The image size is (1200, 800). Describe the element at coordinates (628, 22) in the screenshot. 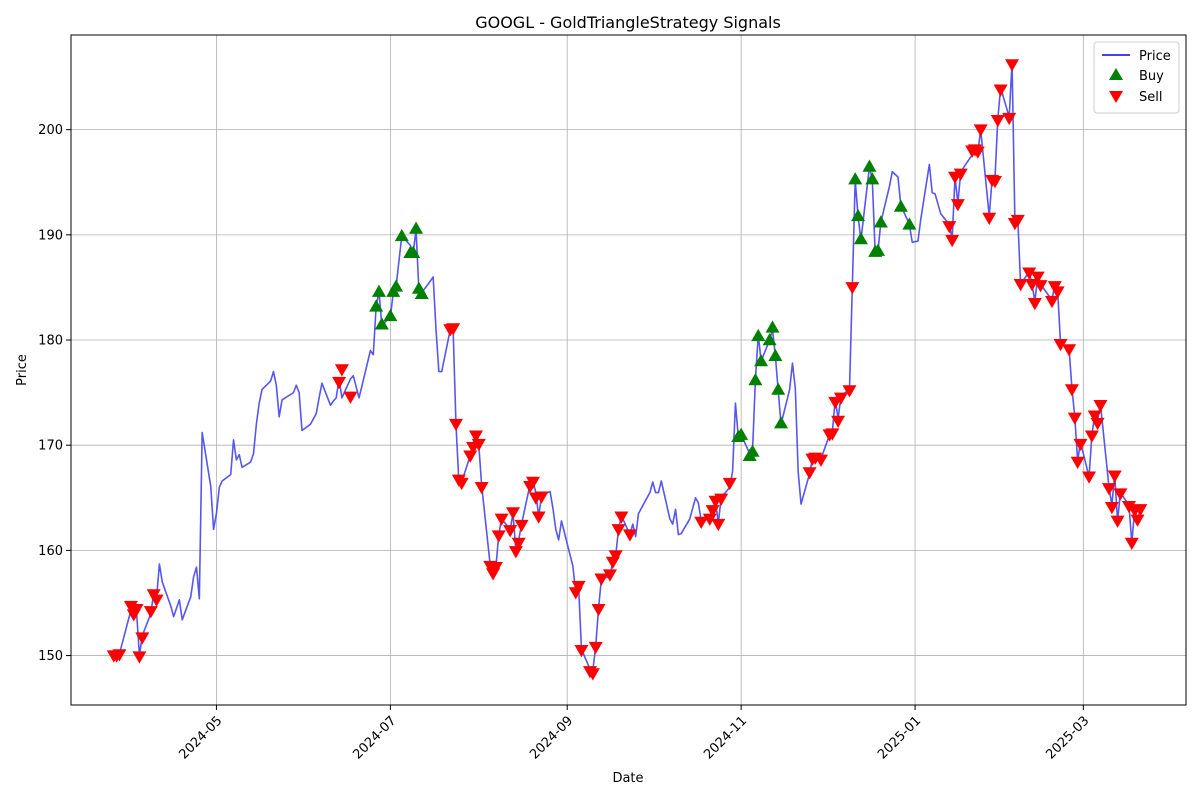

I see `chart-title: GOOGL - GoldTriangleStrategy Signals` at that location.